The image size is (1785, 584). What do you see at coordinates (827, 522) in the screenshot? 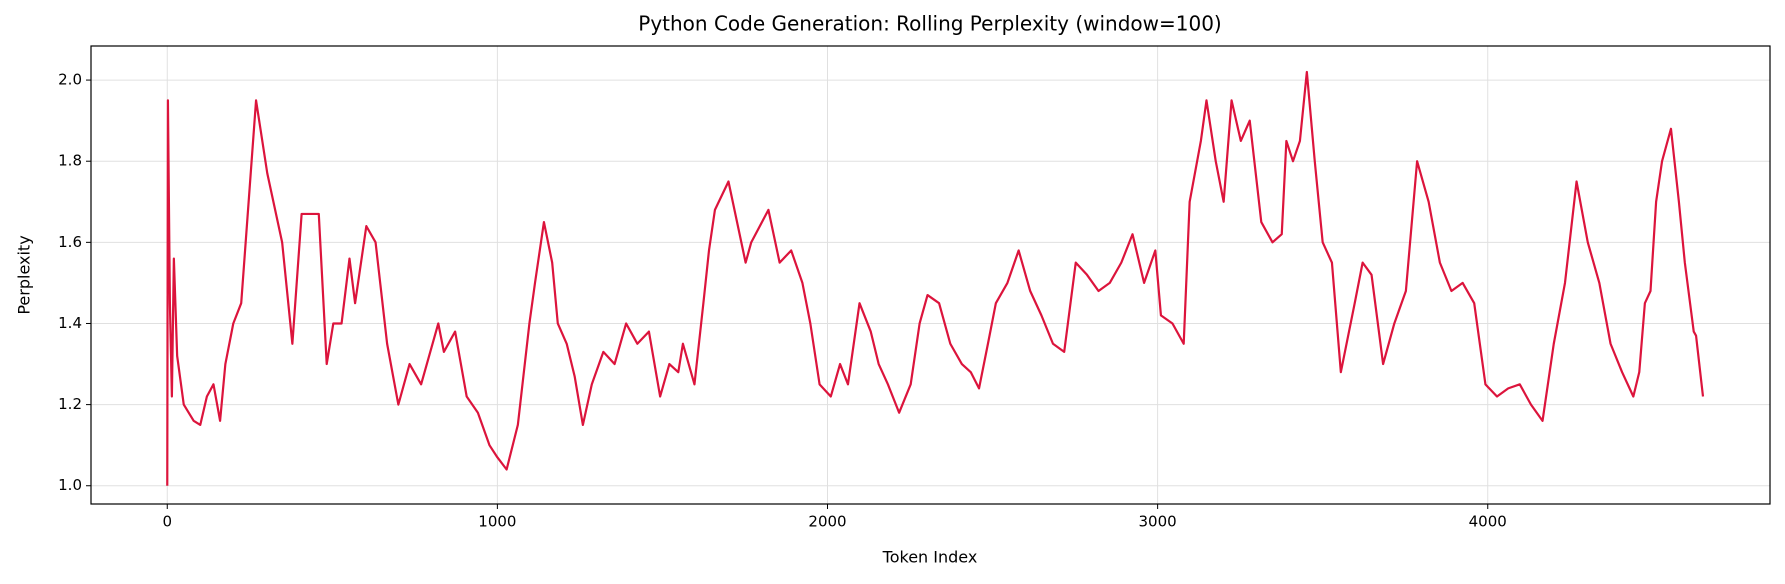
I see `x-tick-label: 2000` at bounding box center [827, 522].